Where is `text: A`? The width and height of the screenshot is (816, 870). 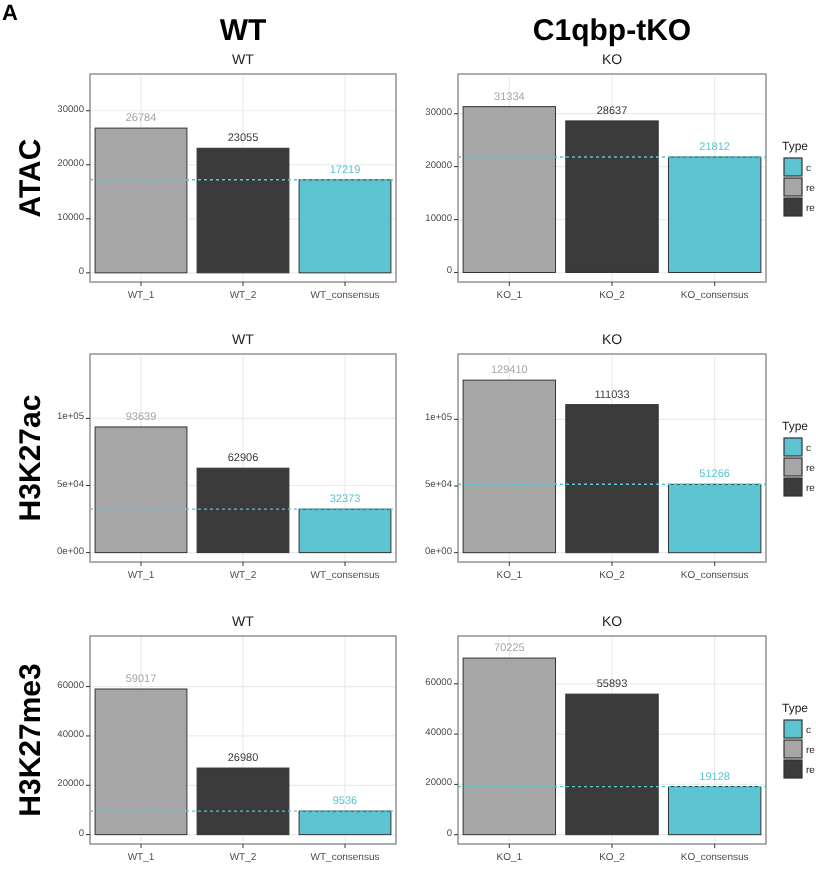
text: A is located at coordinates (10, 14).